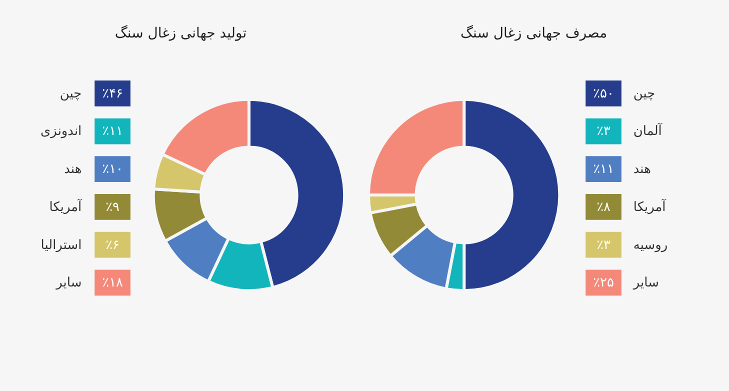 Image resolution: width=729 pixels, height=391 pixels. I want to click on legend-label: اندونزی, so click(61, 132).